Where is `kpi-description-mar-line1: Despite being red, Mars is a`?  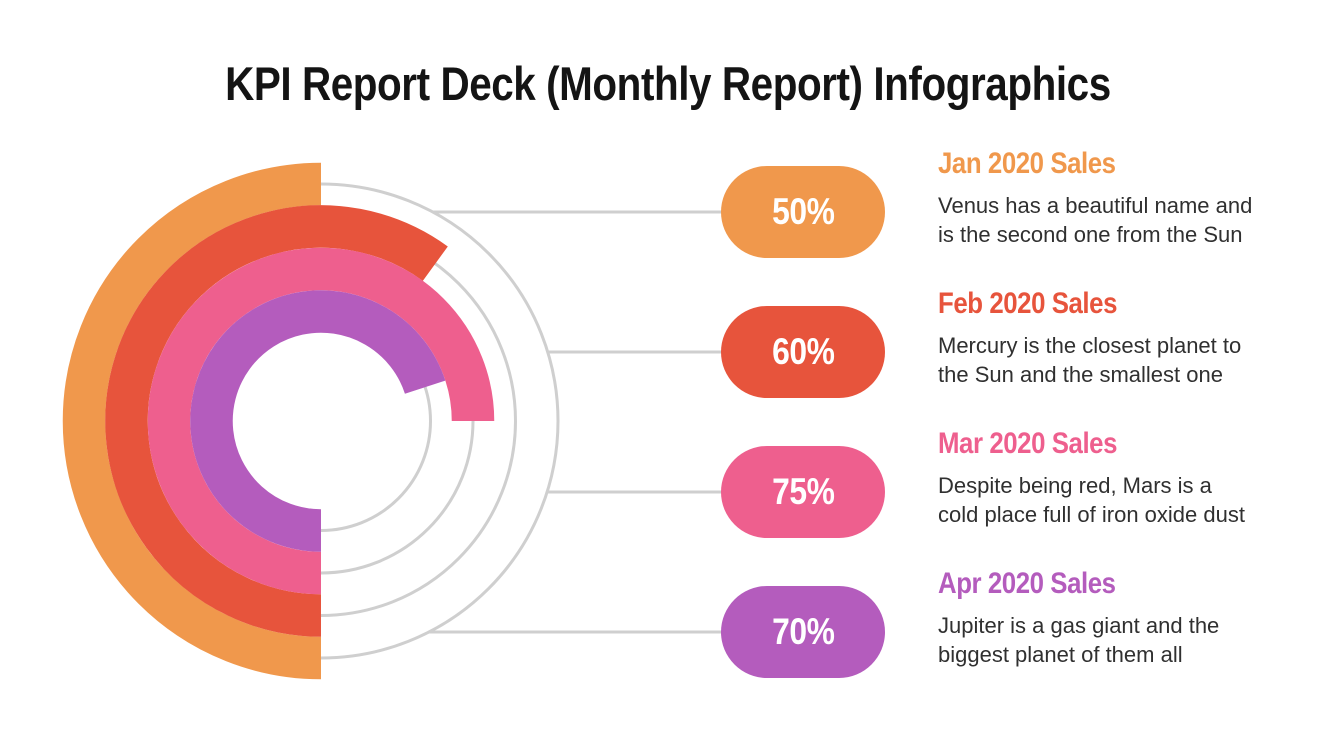 kpi-description-mar-line1: Despite being red, Mars is a is located at coordinates (1075, 485).